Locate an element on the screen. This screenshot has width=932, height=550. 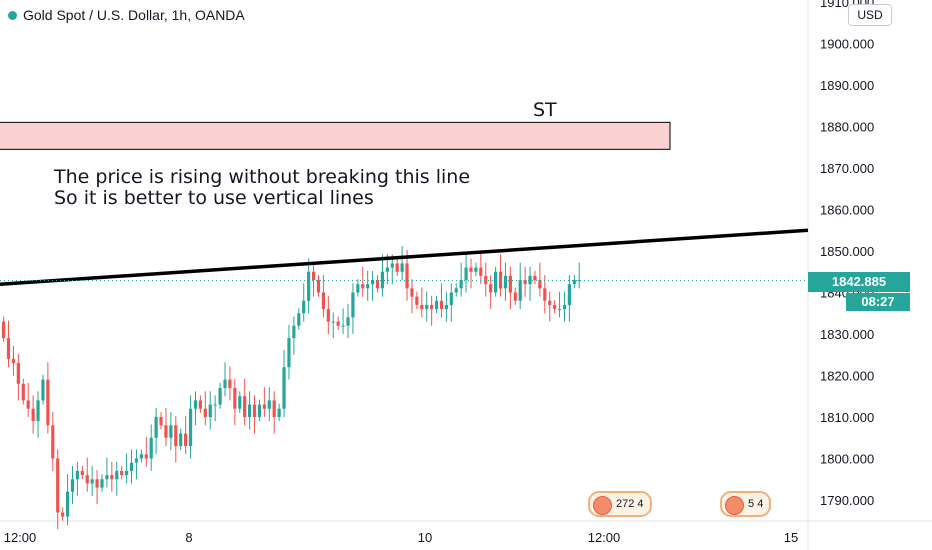
y-tick-label: 1830.000 is located at coordinates (847, 334).